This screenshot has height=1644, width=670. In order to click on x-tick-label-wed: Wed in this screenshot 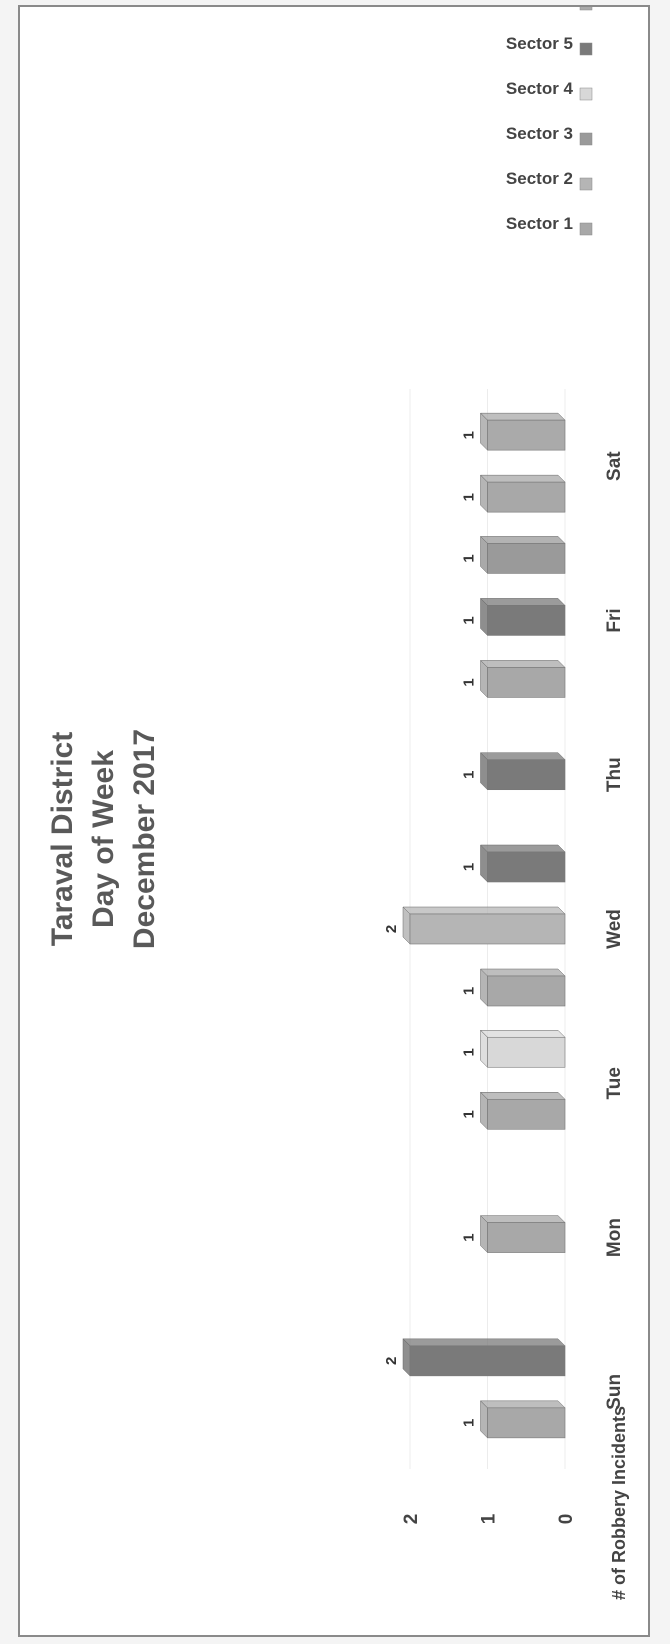, I will do `click(614, 929)`.